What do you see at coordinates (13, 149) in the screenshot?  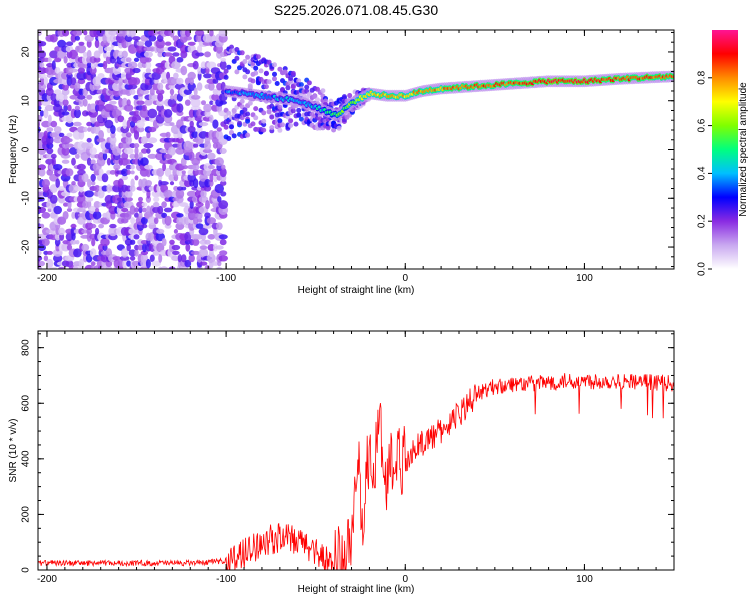 I see `spectrogram-y-label: Frequency (Hz)` at bounding box center [13, 149].